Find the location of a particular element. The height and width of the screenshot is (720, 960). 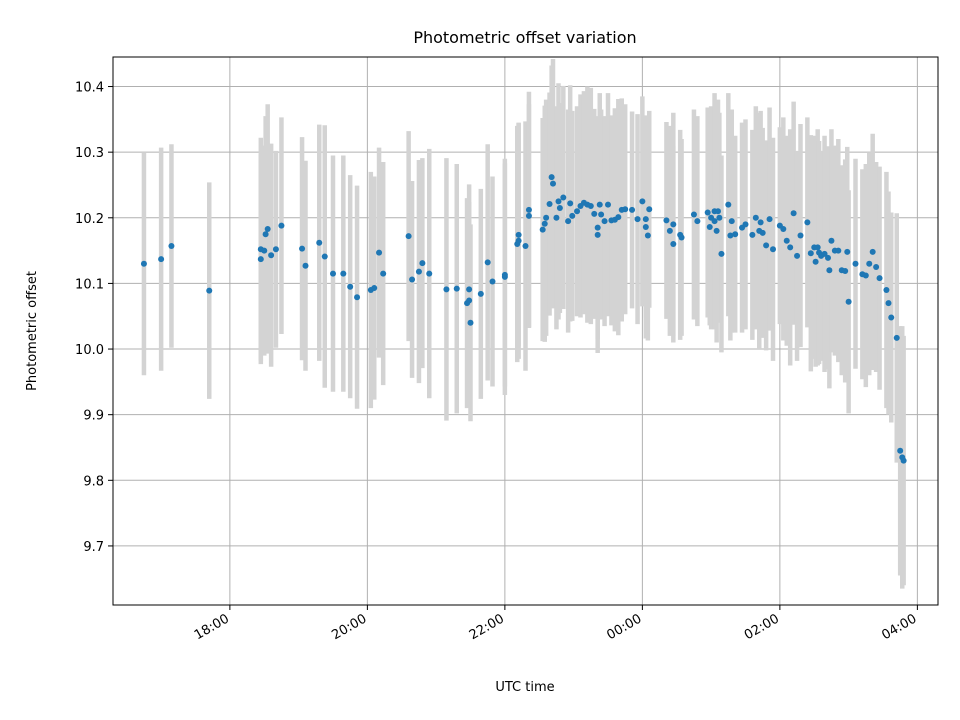

y-tick-label: 10.1 is located at coordinates (89, 284).